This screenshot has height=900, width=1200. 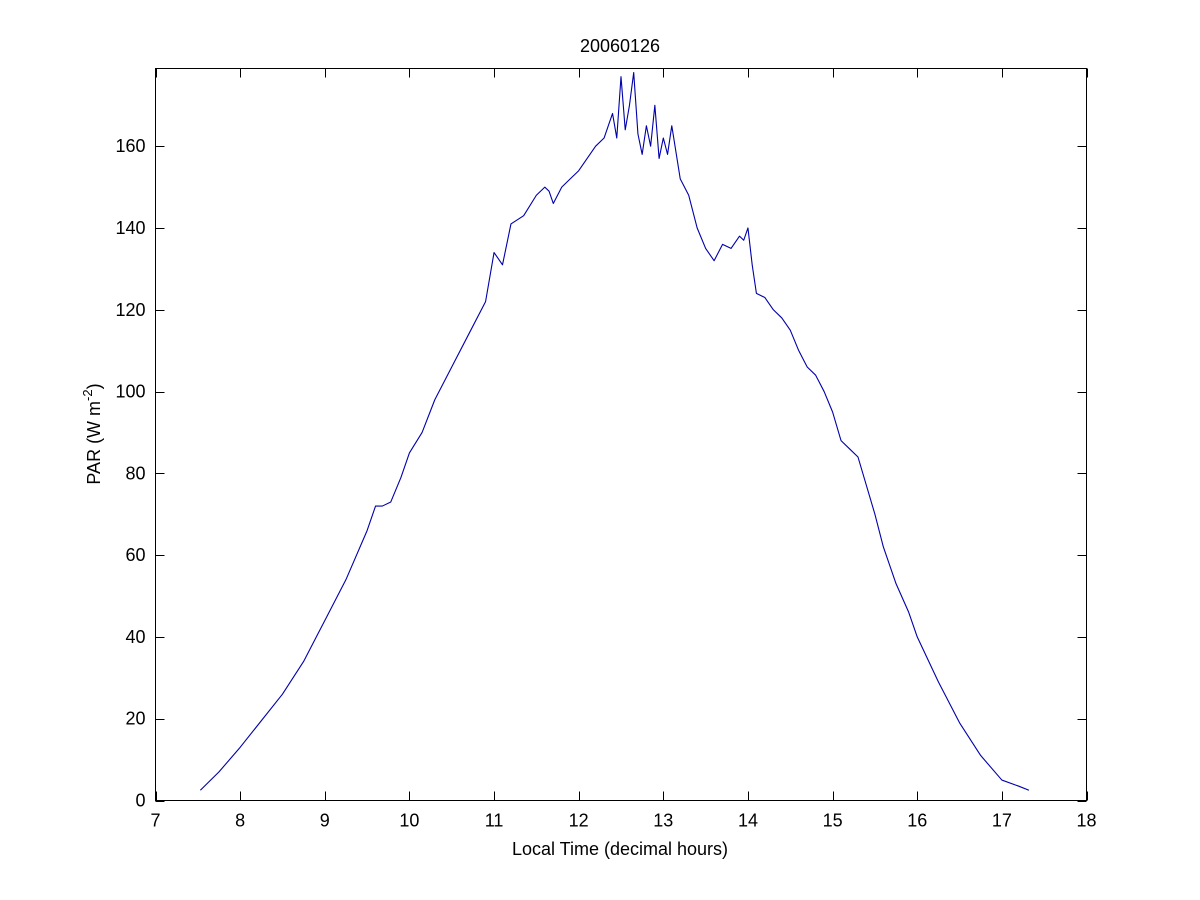 I want to click on x-tick-label: 17, so click(x=1002, y=821).